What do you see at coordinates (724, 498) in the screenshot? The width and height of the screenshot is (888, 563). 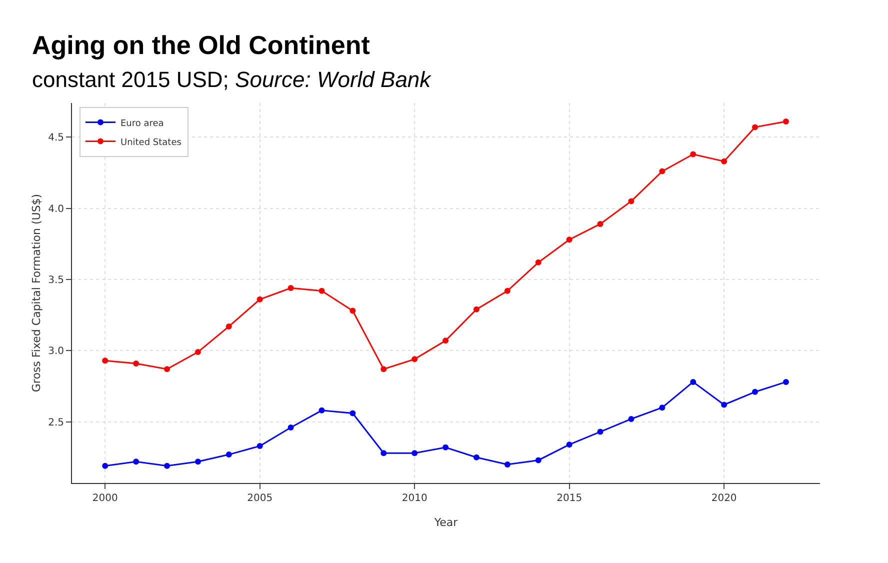 I see `x-tick-label: 2020` at bounding box center [724, 498].